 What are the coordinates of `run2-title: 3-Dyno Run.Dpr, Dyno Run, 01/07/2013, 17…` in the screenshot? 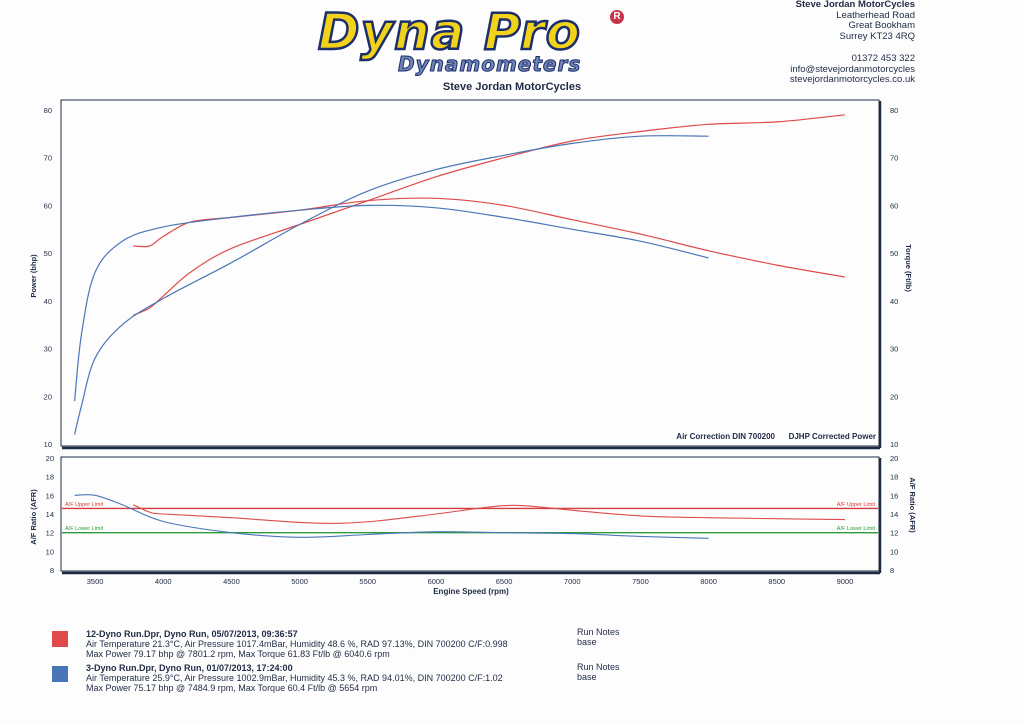 It's located at (189, 668).